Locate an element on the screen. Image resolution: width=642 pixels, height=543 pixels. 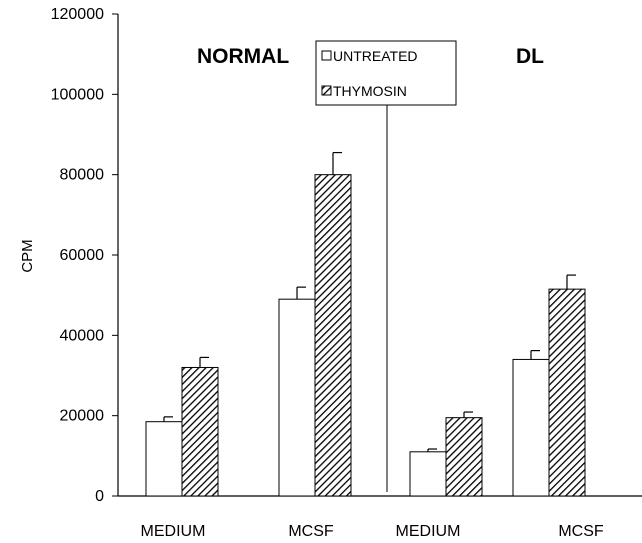
y-axis-label: CPM is located at coordinates (27, 255).